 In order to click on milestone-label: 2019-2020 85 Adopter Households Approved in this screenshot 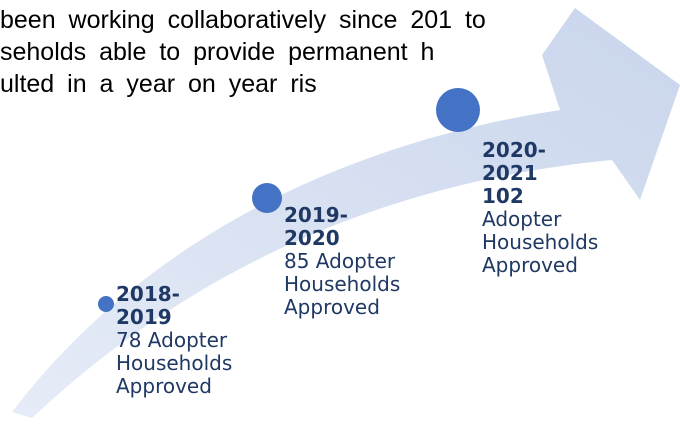, I will do `click(342, 261)`.